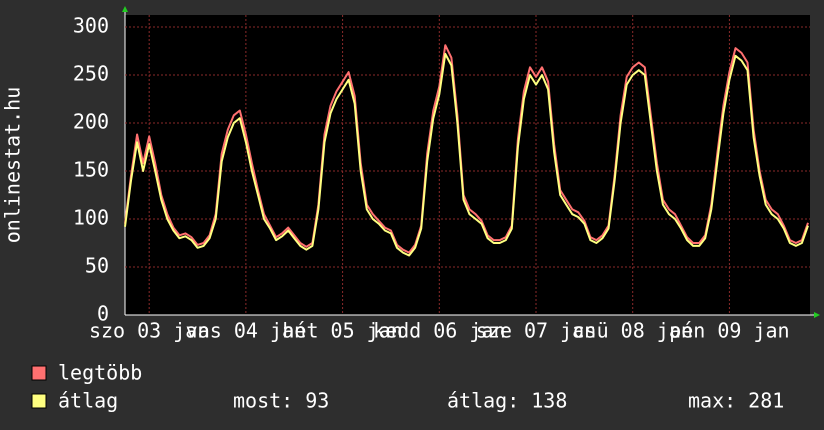 Image resolution: width=824 pixels, height=430 pixels. What do you see at coordinates (91, 218) in the screenshot?
I see `y-tick-label: 100` at bounding box center [91, 218].